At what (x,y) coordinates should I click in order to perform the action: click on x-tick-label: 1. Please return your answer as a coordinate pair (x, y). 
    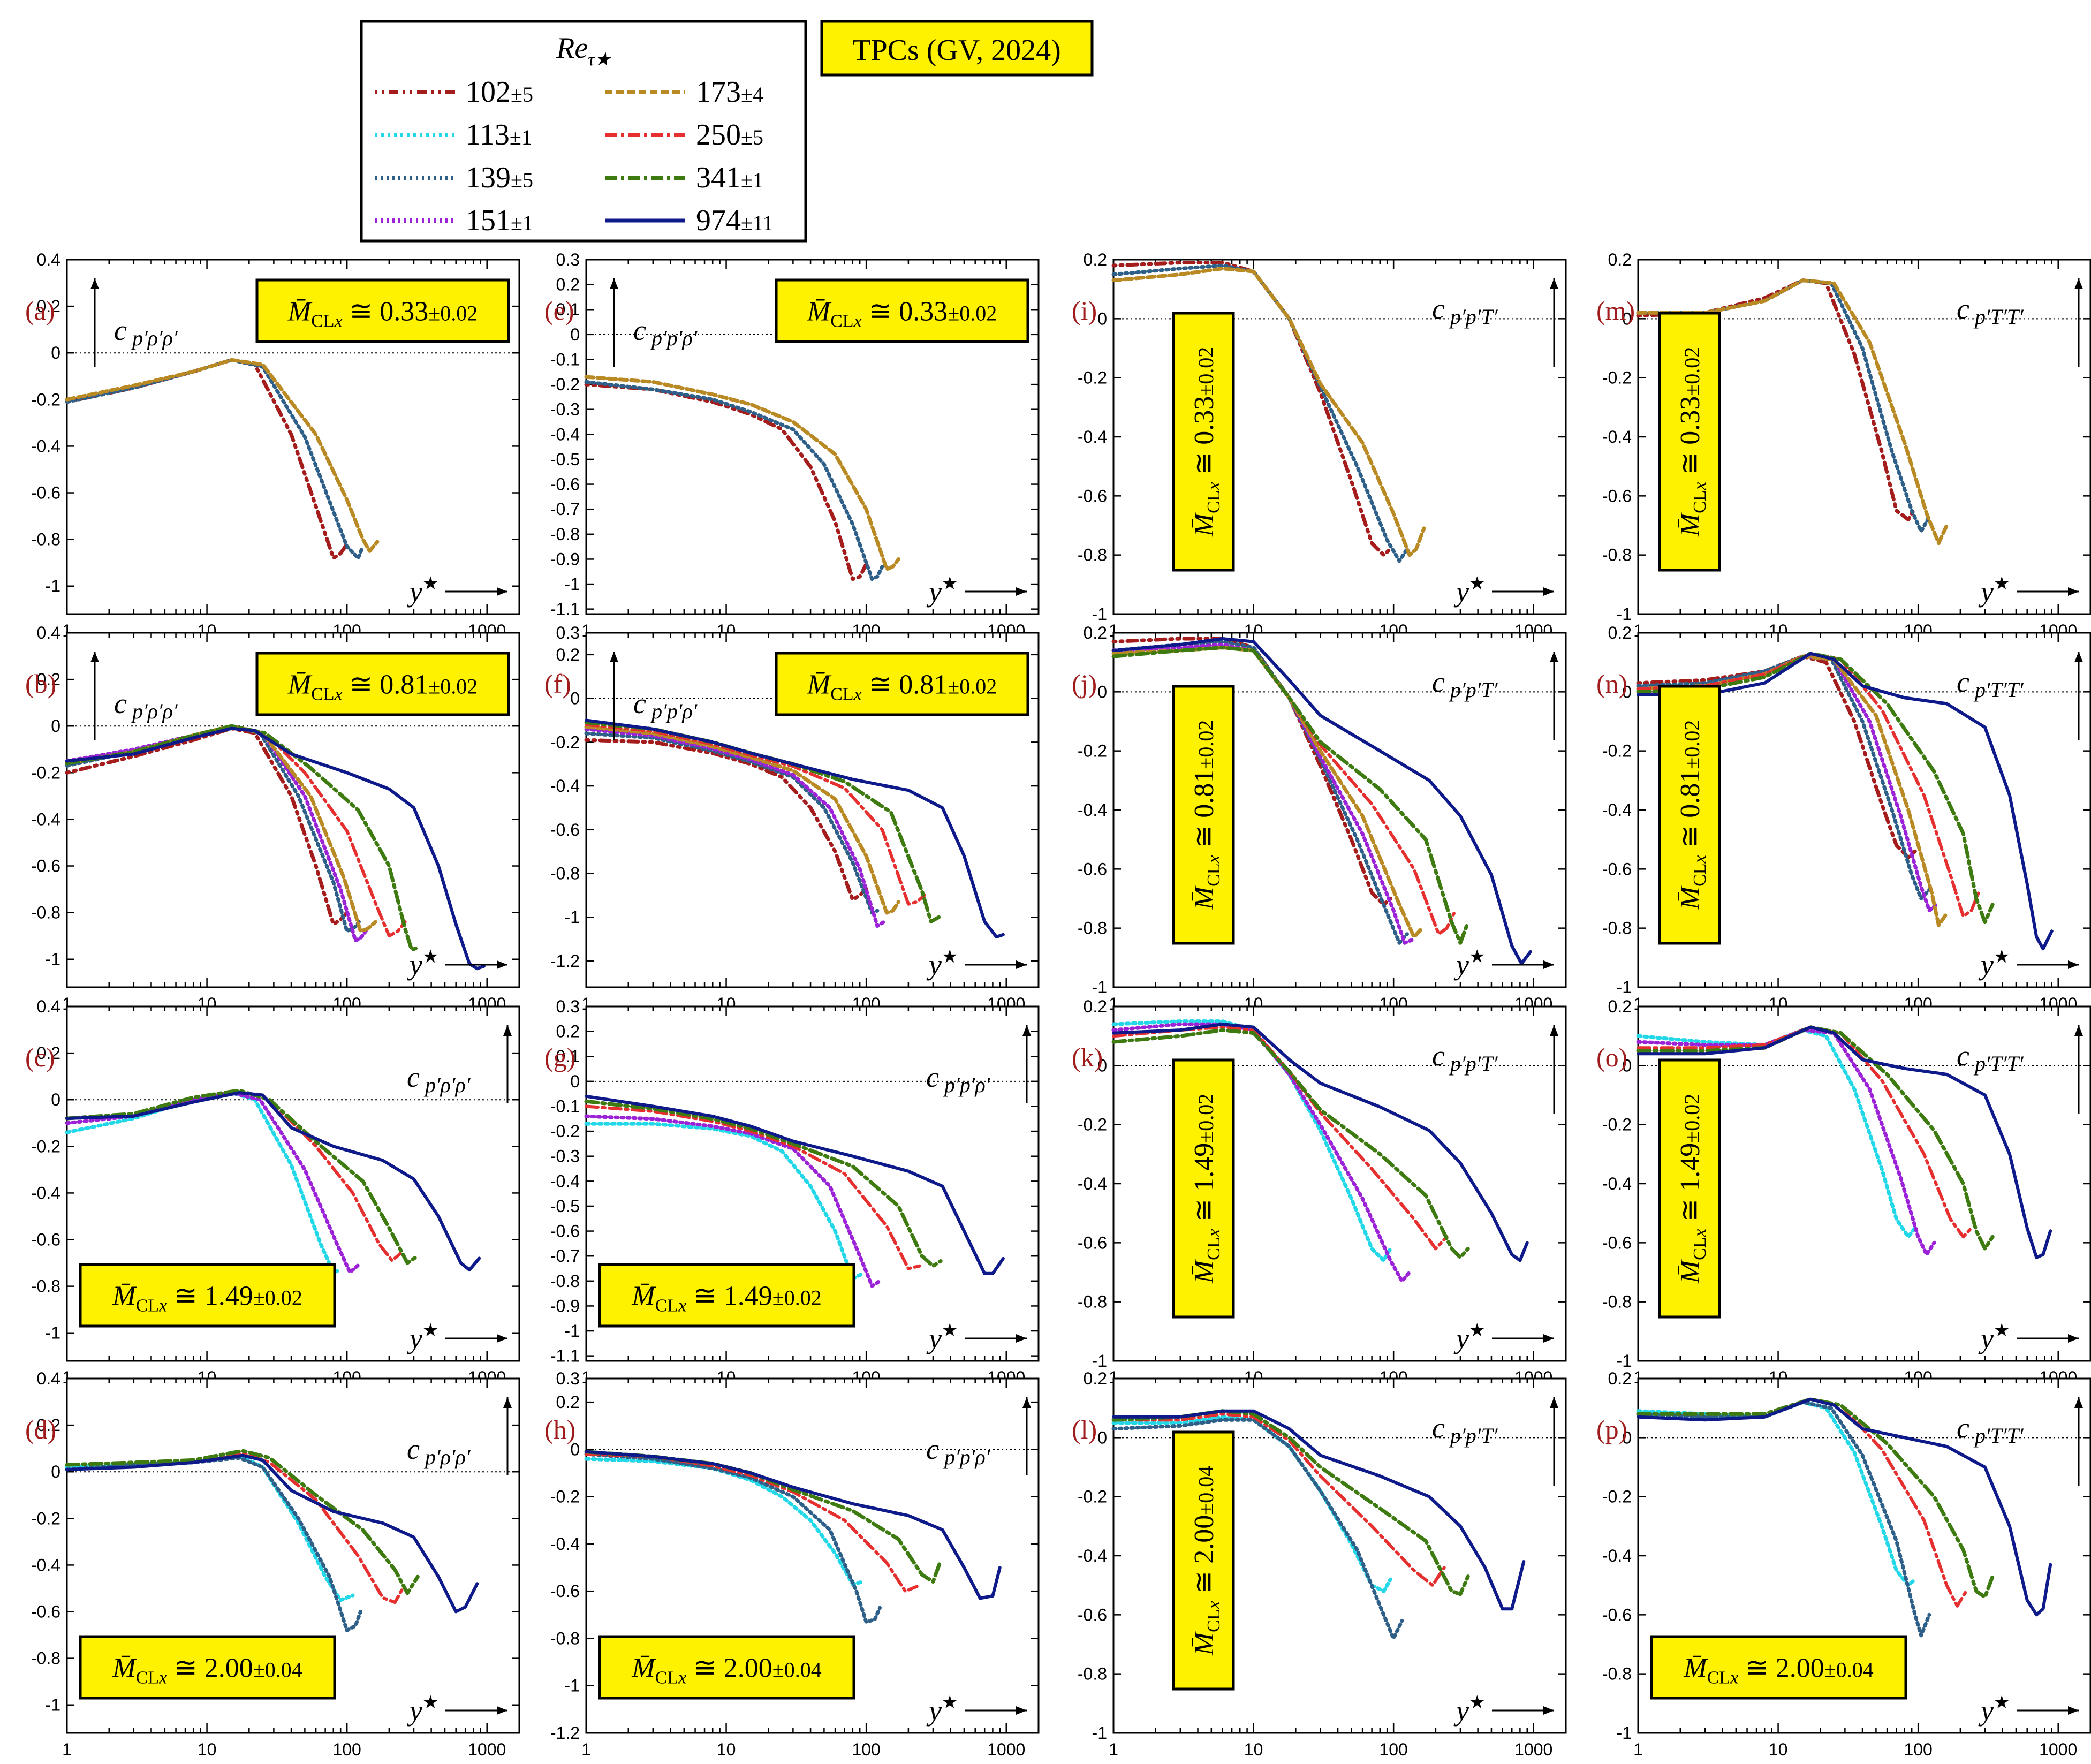
    Looking at the image, I should click on (1113, 1749).